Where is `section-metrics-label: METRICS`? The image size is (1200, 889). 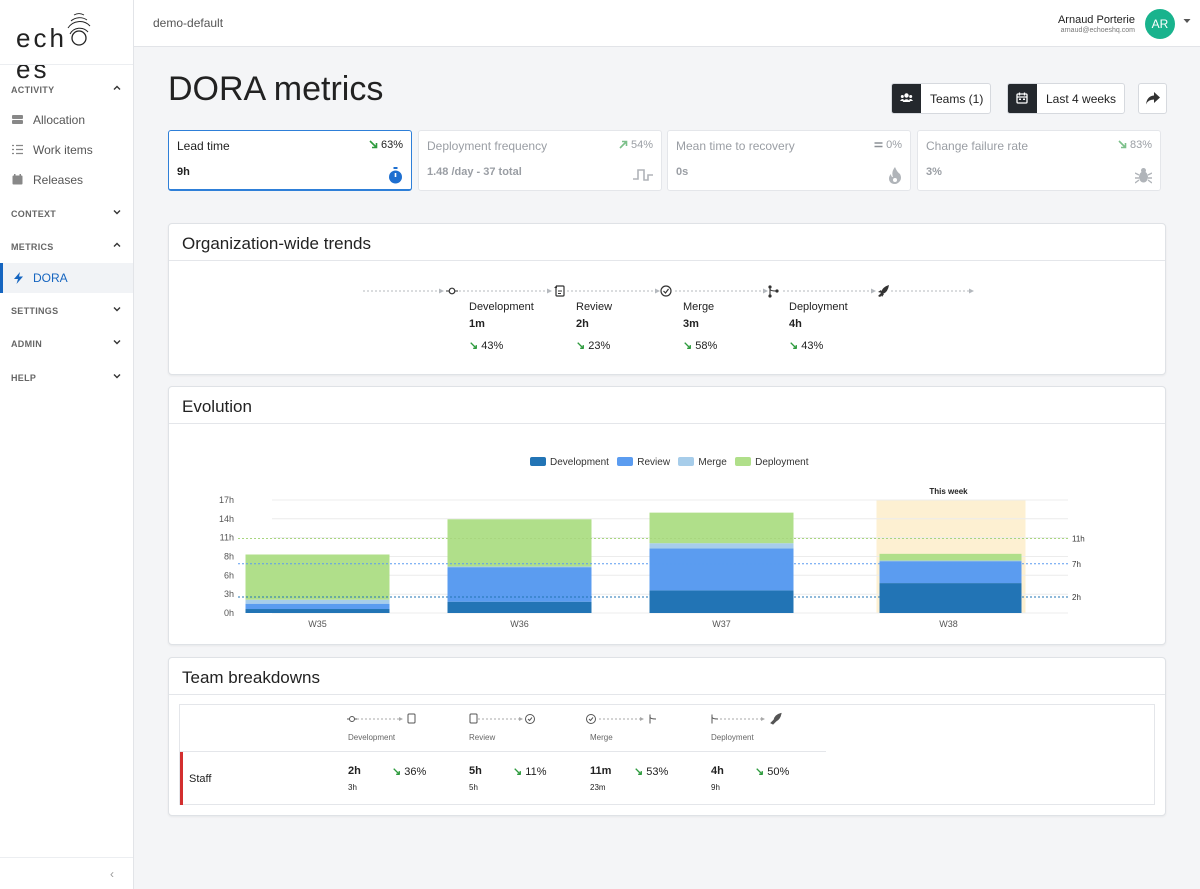 section-metrics-label: METRICS is located at coordinates (32, 247).